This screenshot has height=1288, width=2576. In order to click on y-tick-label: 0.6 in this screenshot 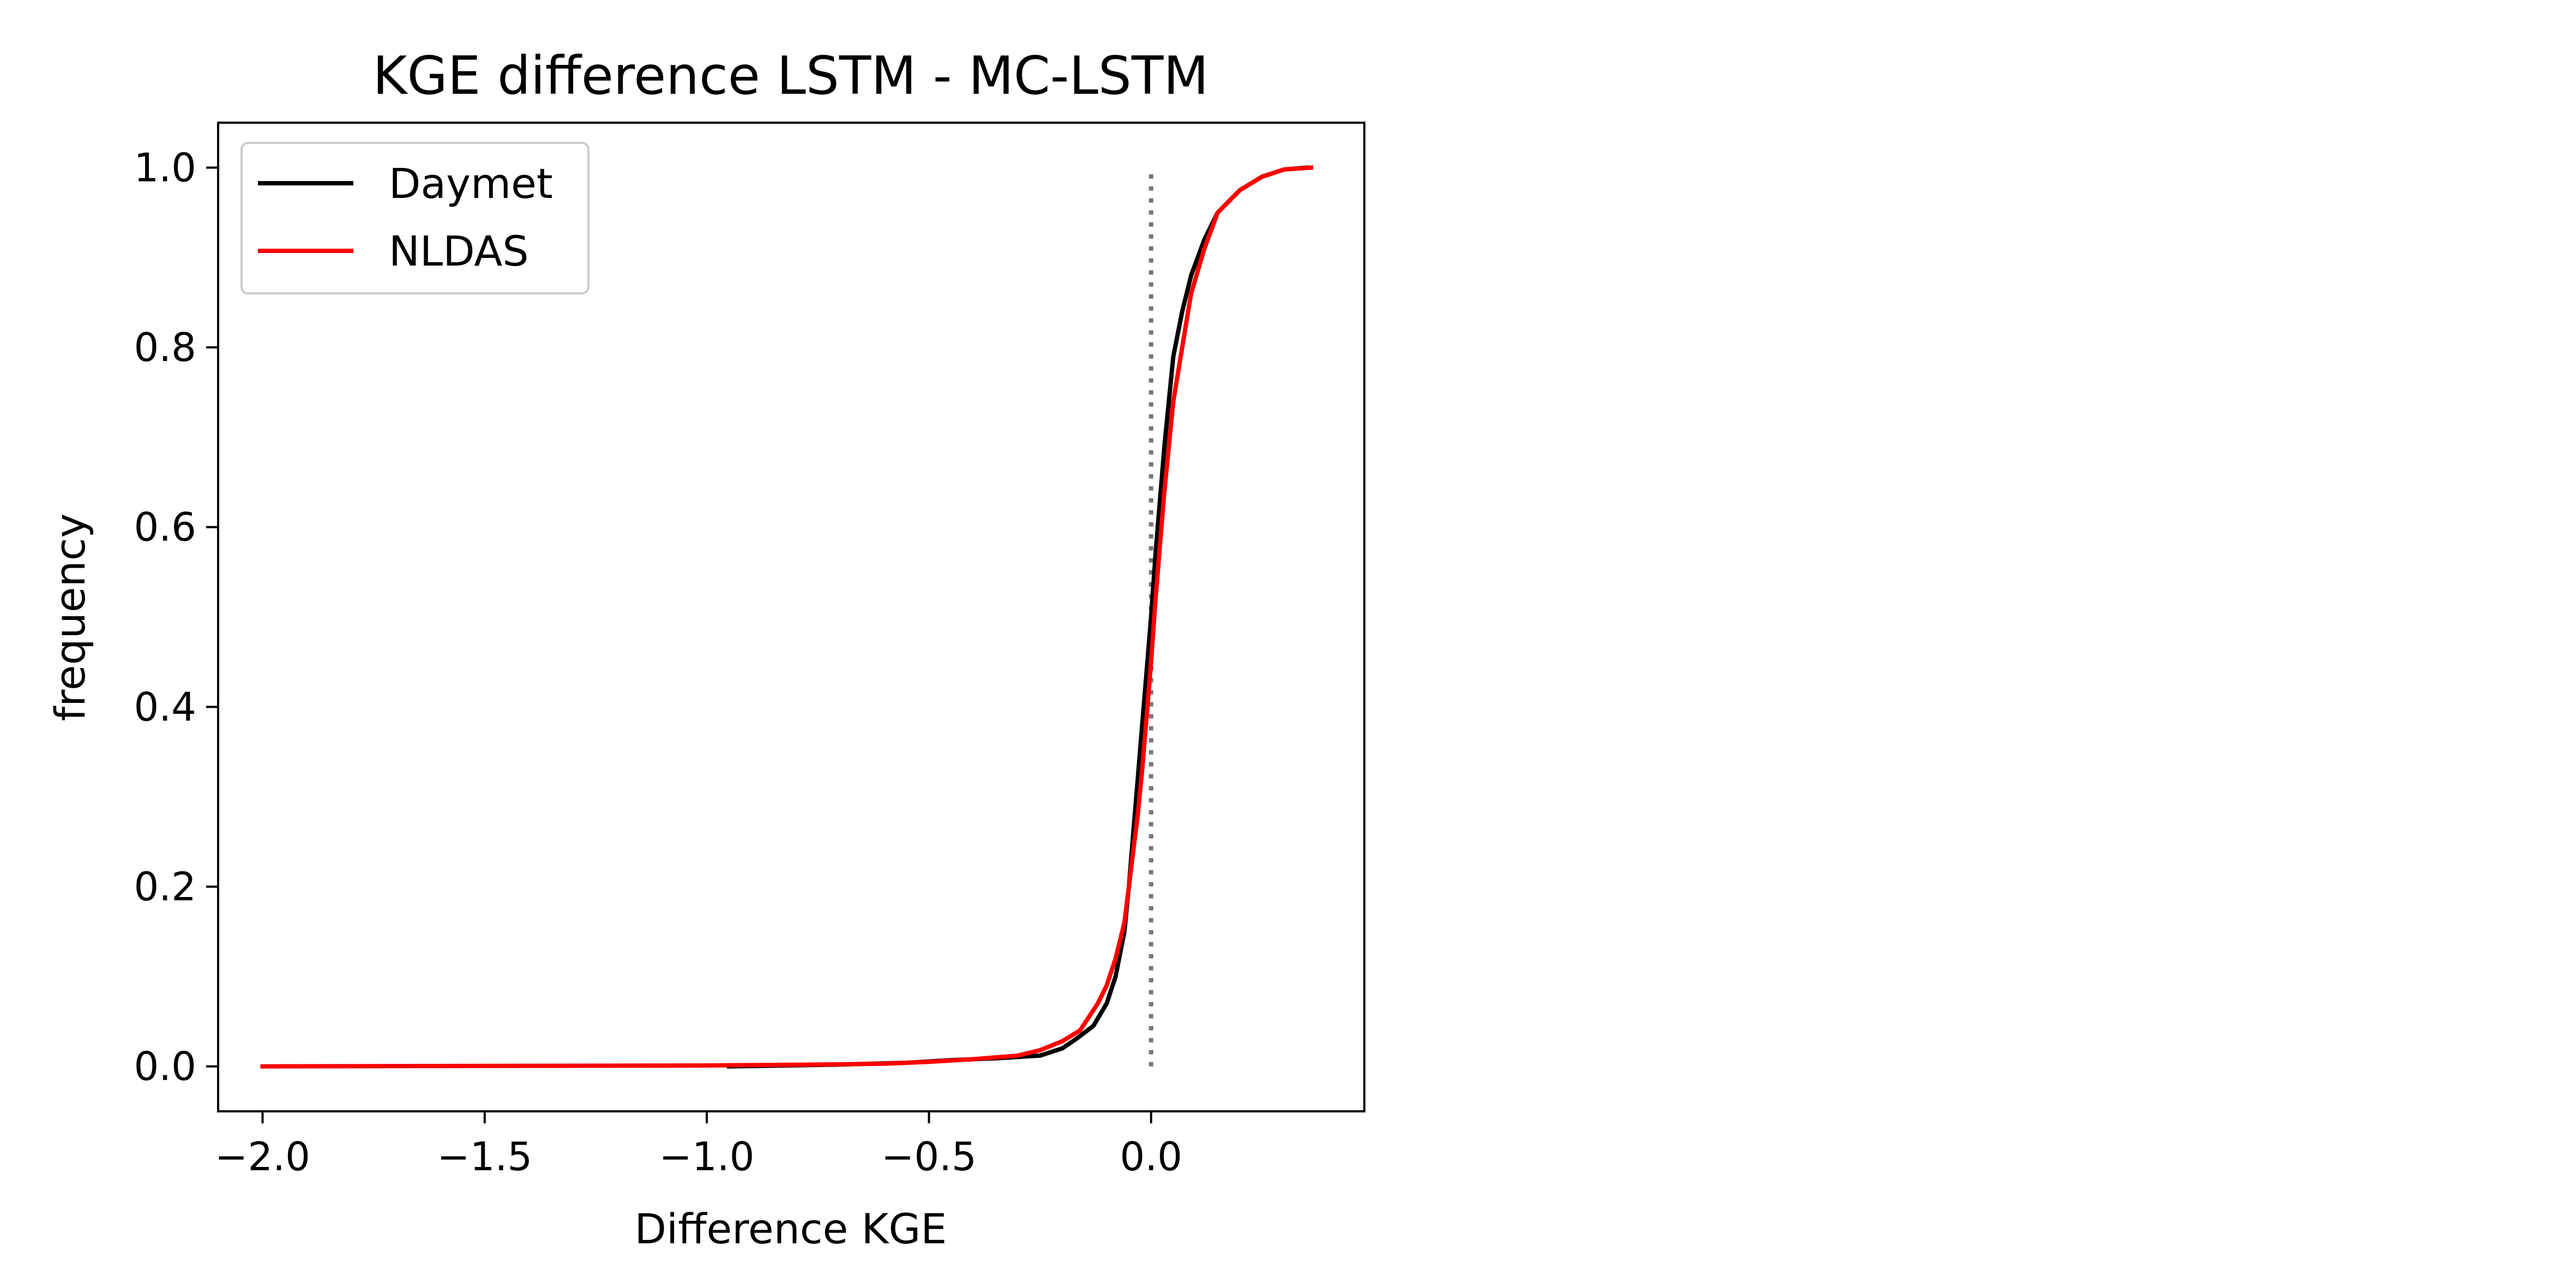, I will do `click(165, 527)`.